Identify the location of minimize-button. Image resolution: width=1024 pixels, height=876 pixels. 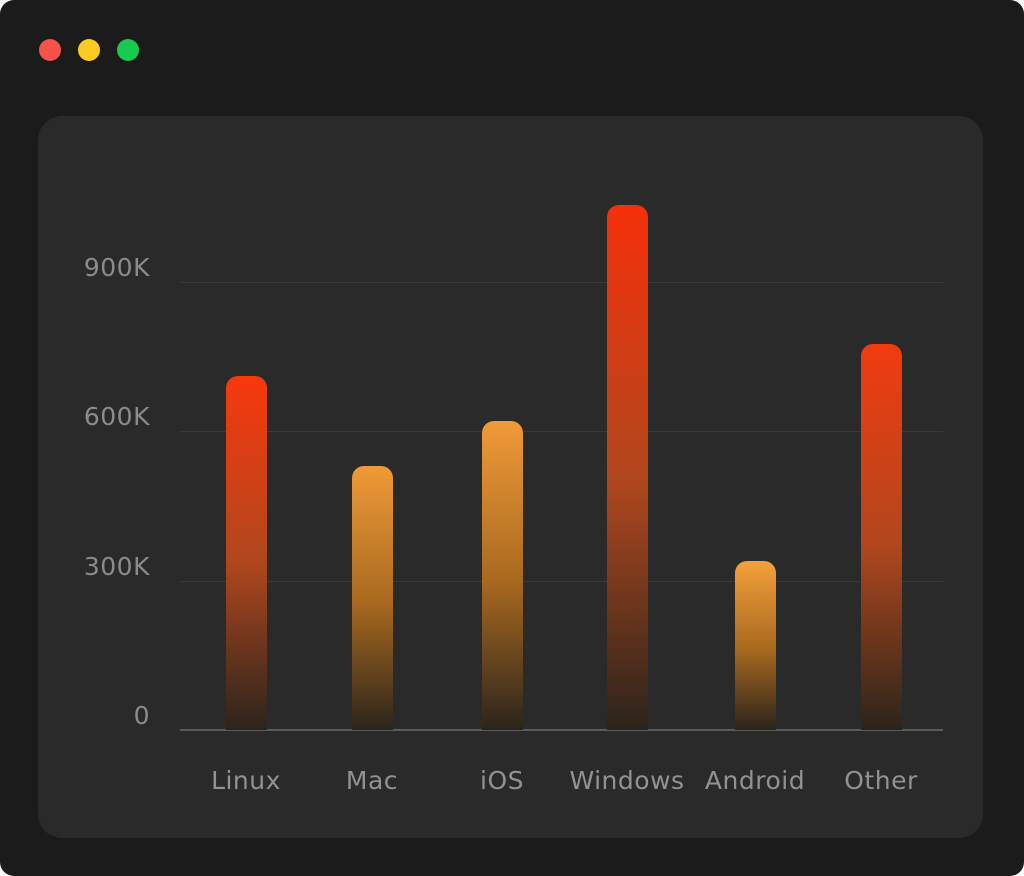
(89, 50).